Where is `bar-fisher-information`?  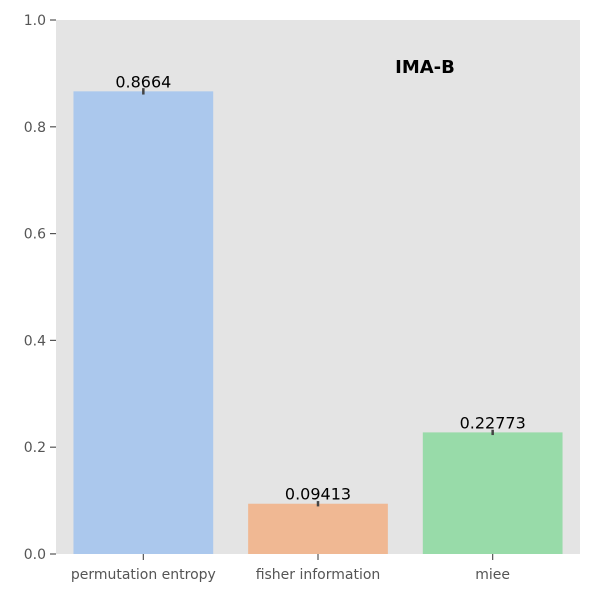 bar-fisher-information is located at coordinates (318, 528).